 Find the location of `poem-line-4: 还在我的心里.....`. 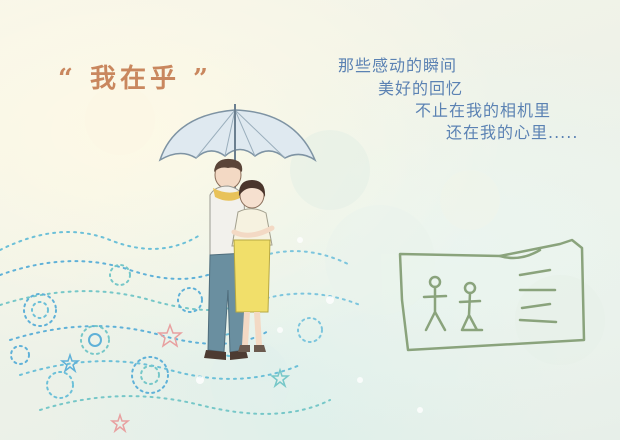

poem-line-4: 还在我的心里..... is located at coordinates (512, 132).